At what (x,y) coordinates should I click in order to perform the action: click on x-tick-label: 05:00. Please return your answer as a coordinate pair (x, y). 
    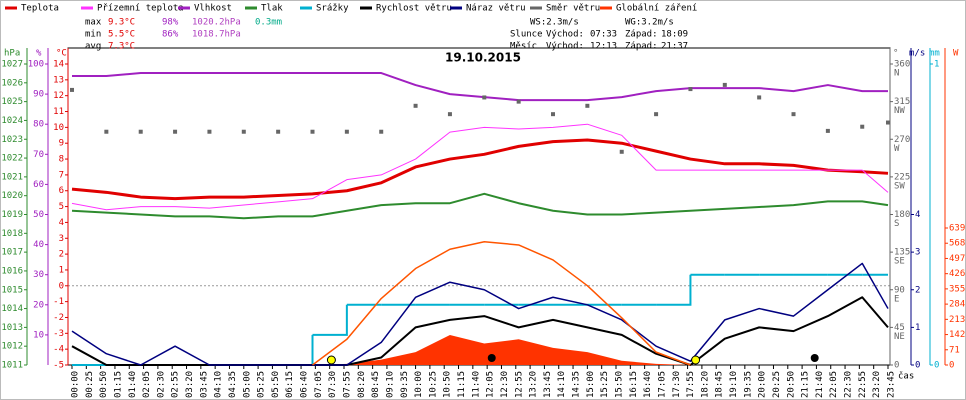
    Looking at the image, I should click on (247, 384).